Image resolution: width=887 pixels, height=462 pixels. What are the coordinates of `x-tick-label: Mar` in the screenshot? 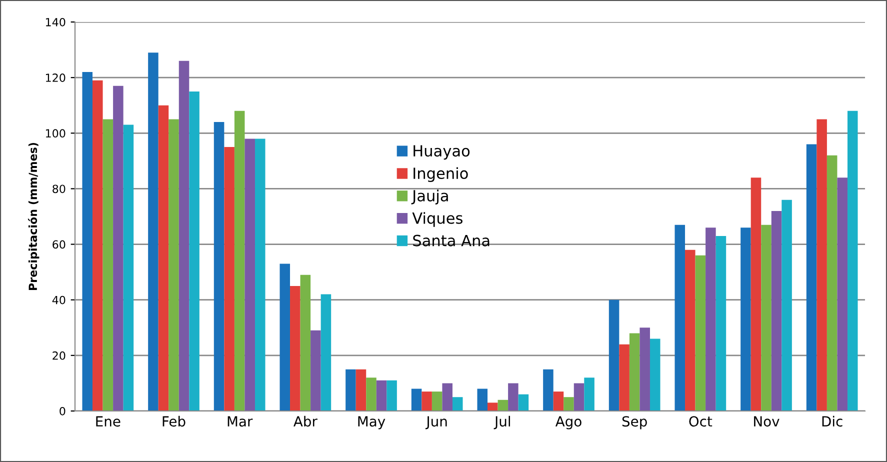 It's located at (240, 421).